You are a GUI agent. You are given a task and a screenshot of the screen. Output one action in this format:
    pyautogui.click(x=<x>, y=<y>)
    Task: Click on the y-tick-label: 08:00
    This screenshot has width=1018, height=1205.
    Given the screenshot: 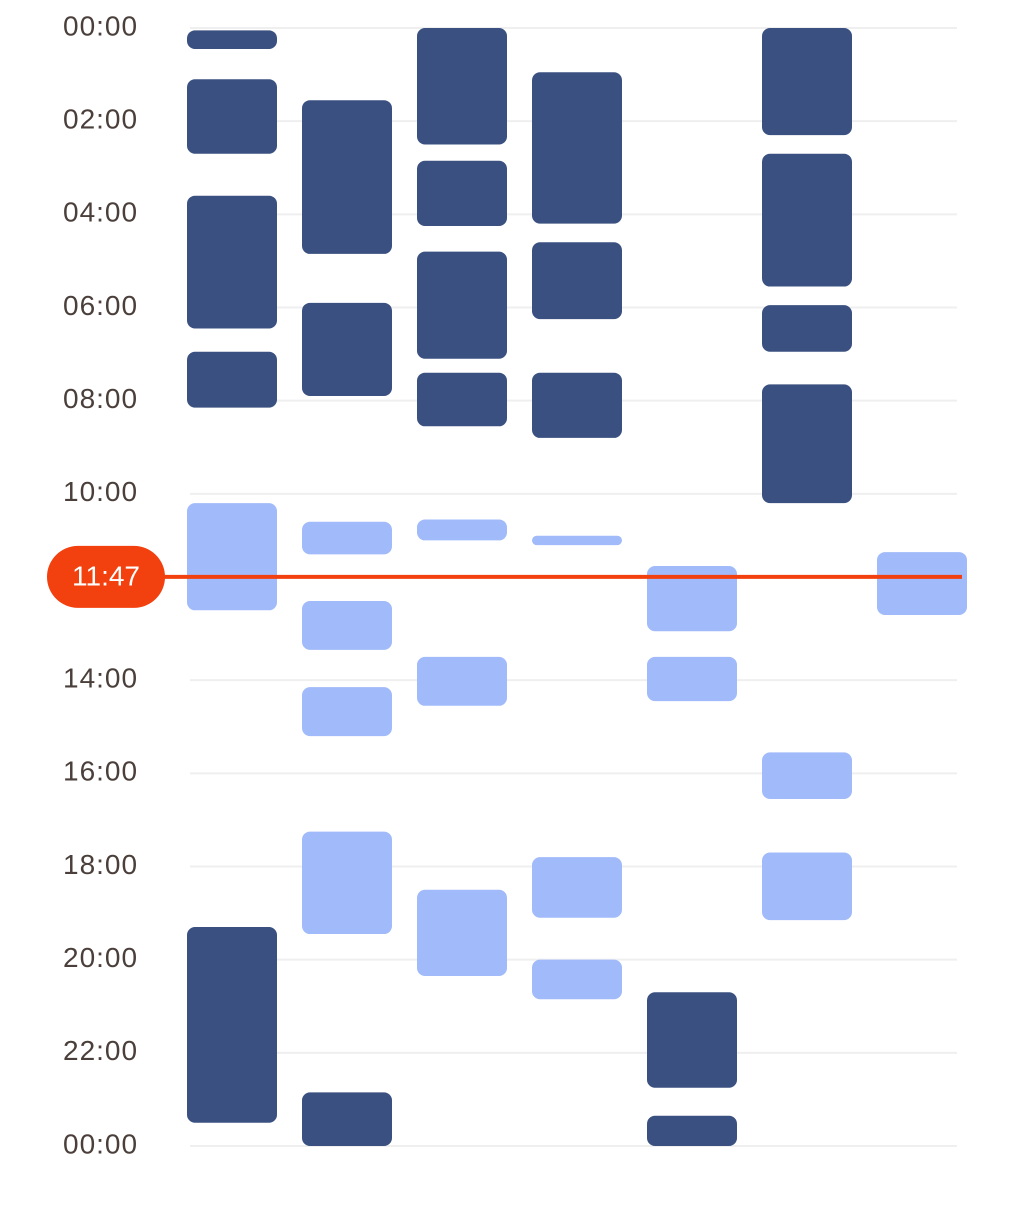 What is the action you would take?
    pyautogui.click(x=100, y=398)
    